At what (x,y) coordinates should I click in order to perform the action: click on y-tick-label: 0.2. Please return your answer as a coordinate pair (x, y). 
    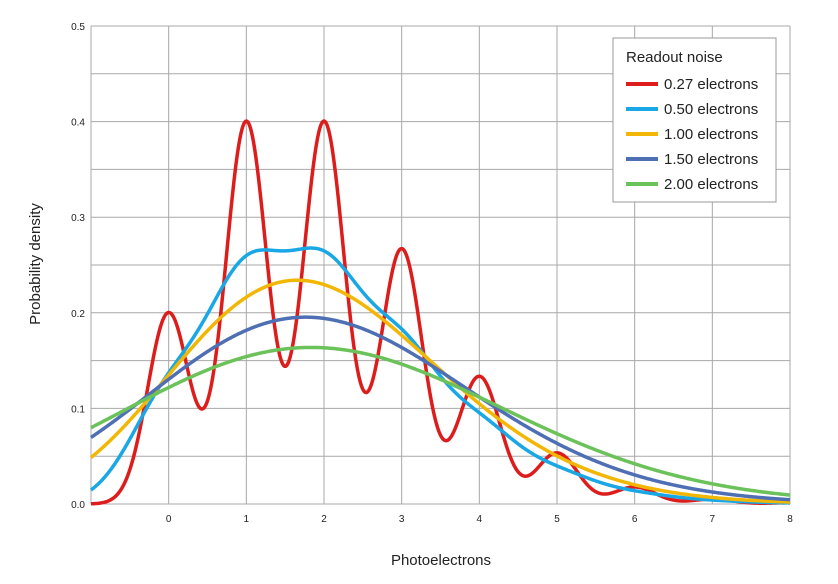
    Looking at the image, I should click on (78, 314).